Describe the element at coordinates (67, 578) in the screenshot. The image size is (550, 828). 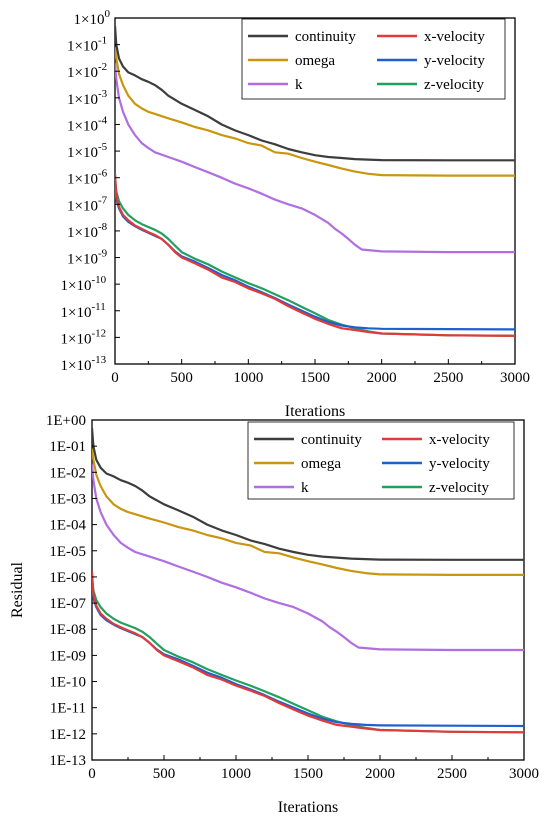
I see `y-tick-label: 1E-06` at that location.